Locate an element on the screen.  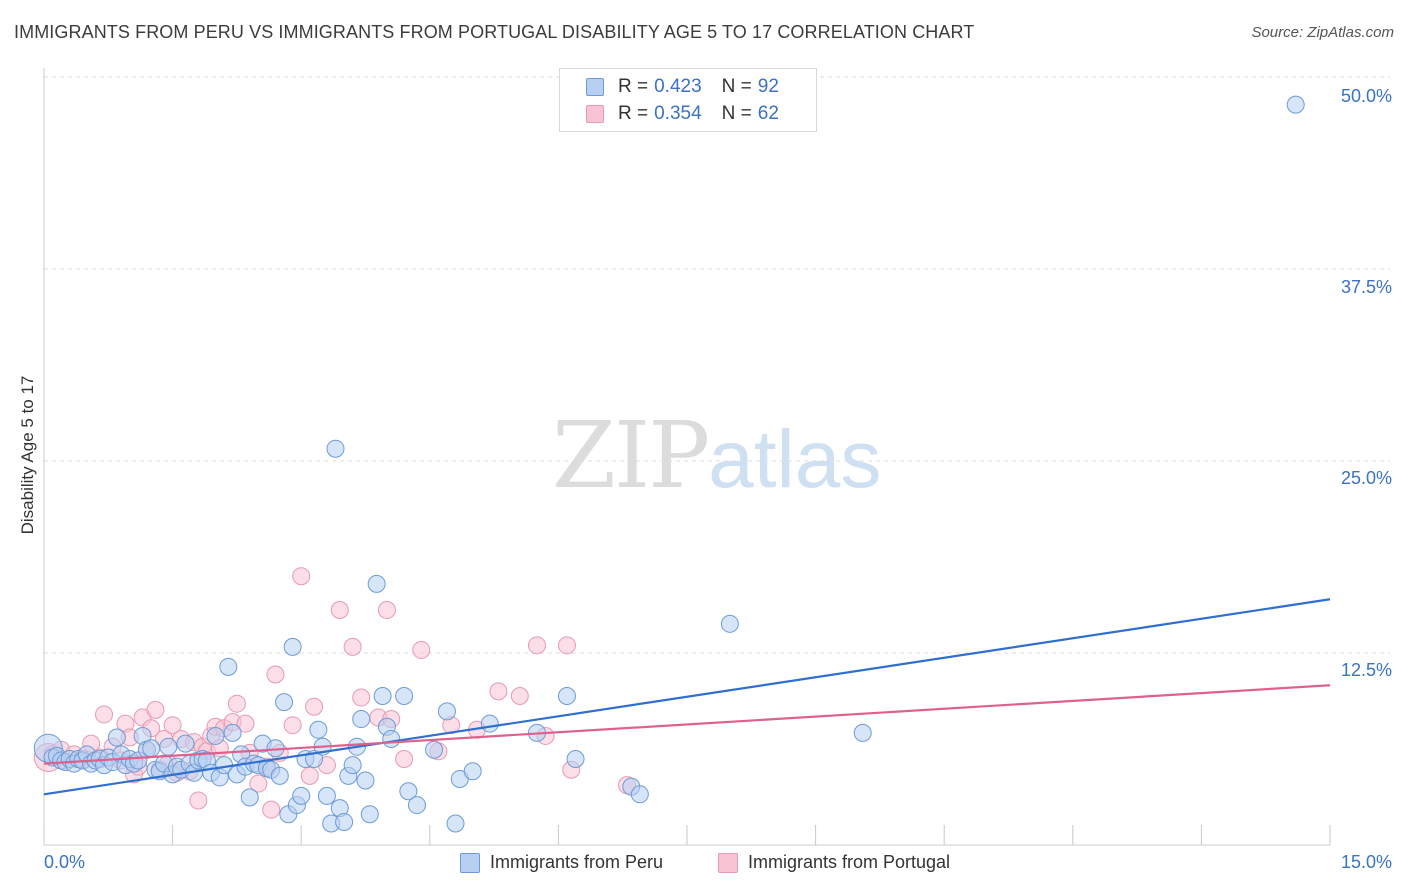
x-tick-max: 15.0% is located at coordinates (1366, 862).